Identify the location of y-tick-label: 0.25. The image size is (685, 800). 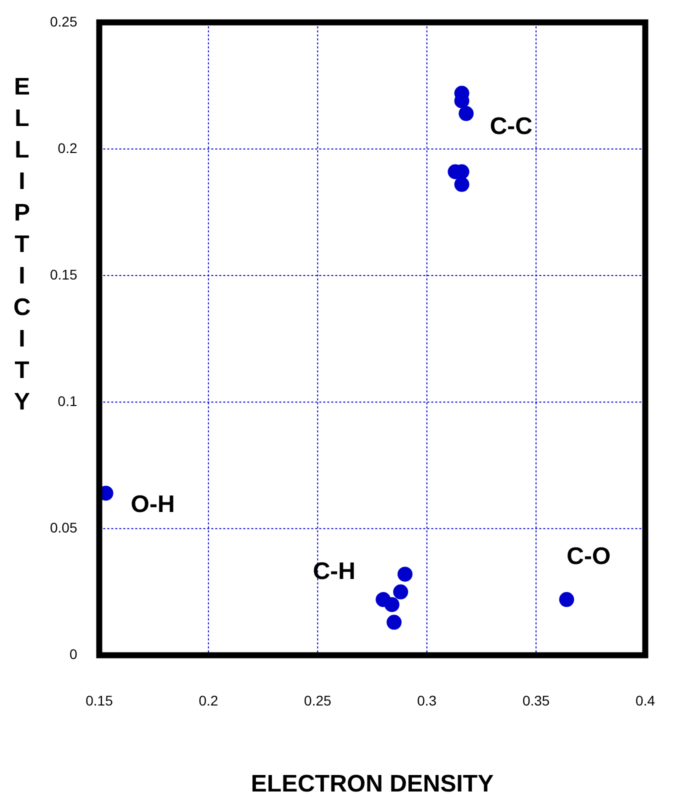
(64, 21).